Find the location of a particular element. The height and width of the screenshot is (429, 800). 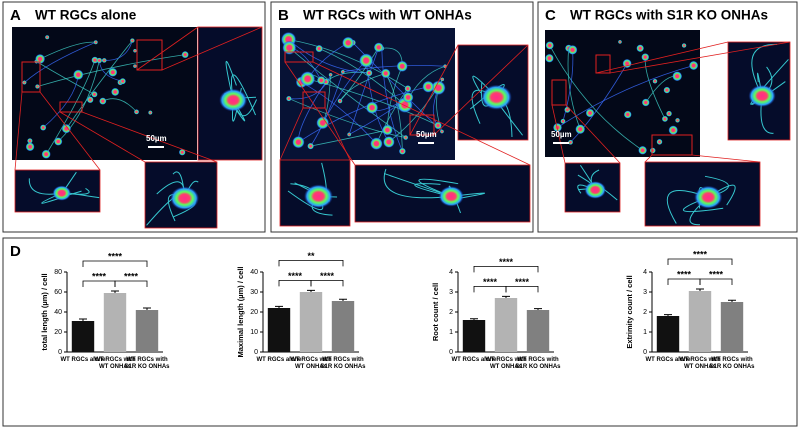

micrograph is located at coordinates (367, 94).